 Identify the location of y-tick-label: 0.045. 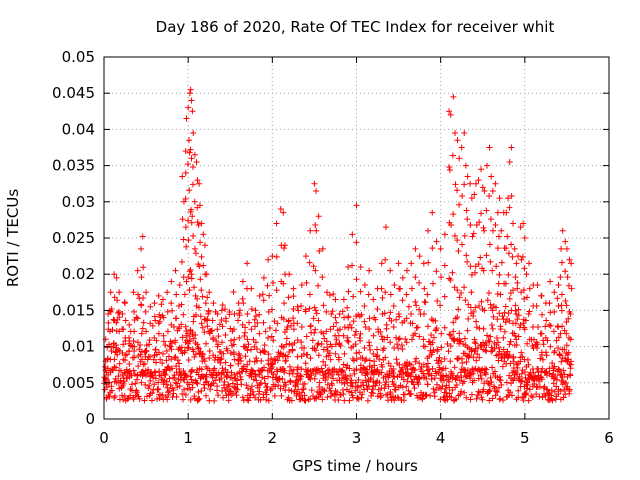
(73, 93).